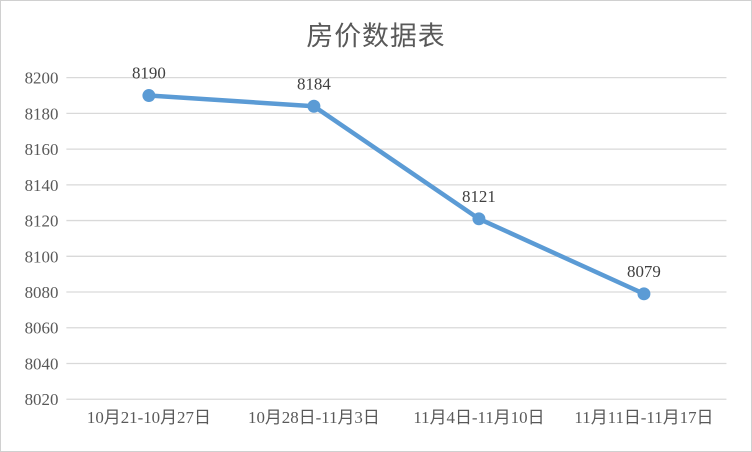 The height and width of the screenshot is (452, 752). Describe the element at coordinates (375, 36) in the screenshot. I see `chart-title: 房价数据表` at that location.